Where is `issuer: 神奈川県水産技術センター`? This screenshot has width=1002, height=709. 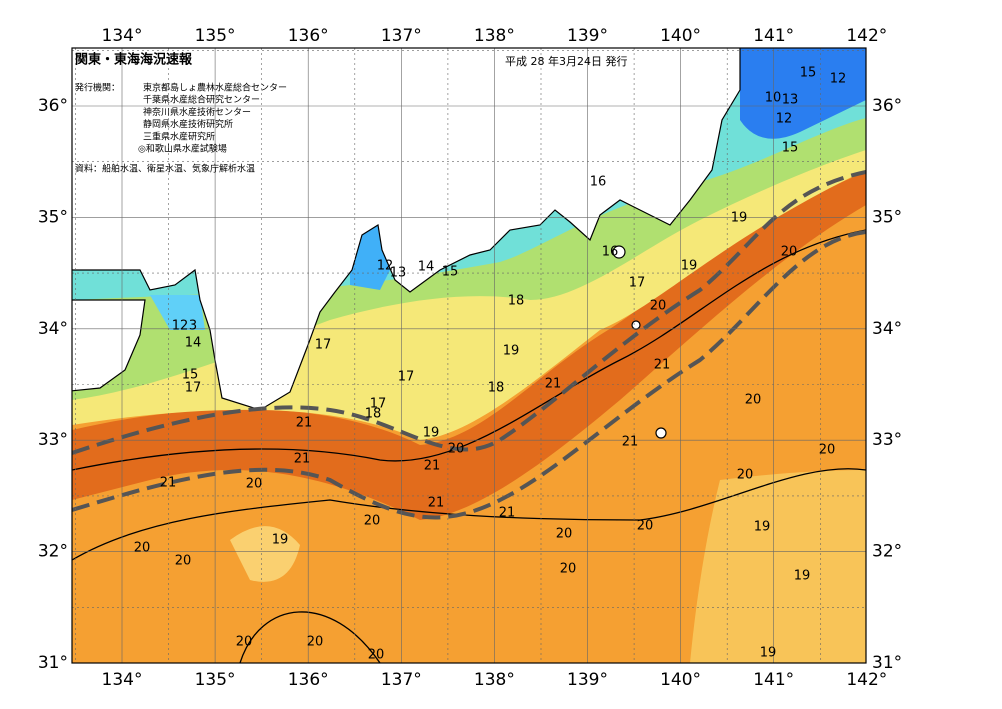
issuer: 神奈川県水産技術センター is located at coordinates (197, 112).